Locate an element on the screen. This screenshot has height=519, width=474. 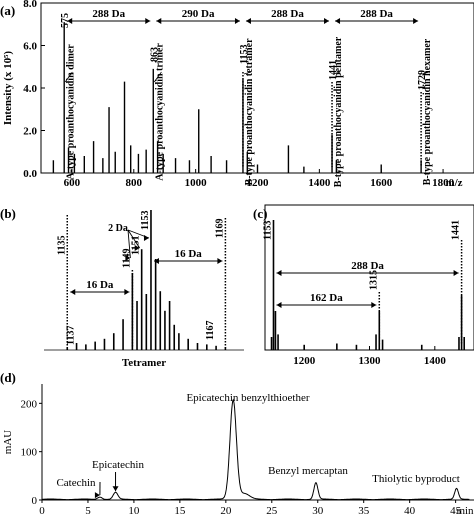
peak-name-label: Benzyl mercaptan is located at coordinates (308, 471).